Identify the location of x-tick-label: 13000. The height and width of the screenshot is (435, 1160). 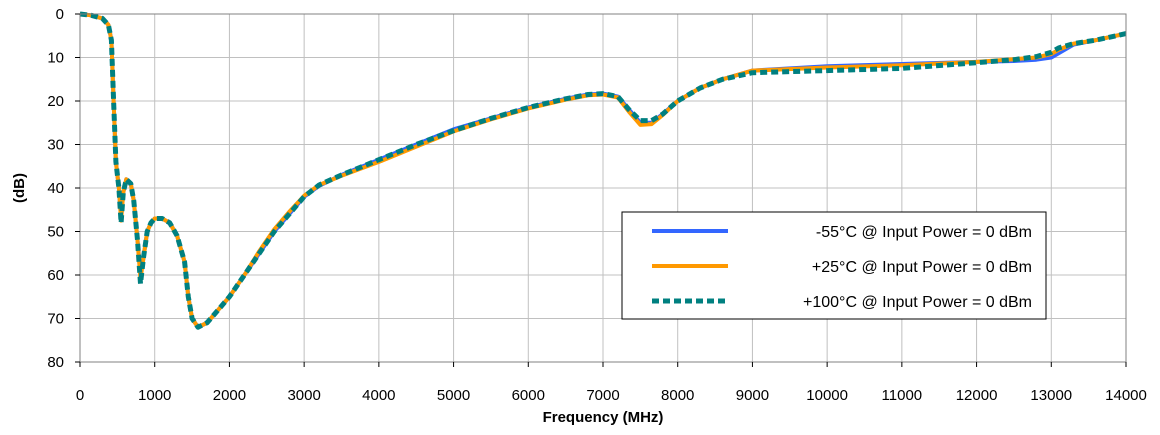
(1051, 395).